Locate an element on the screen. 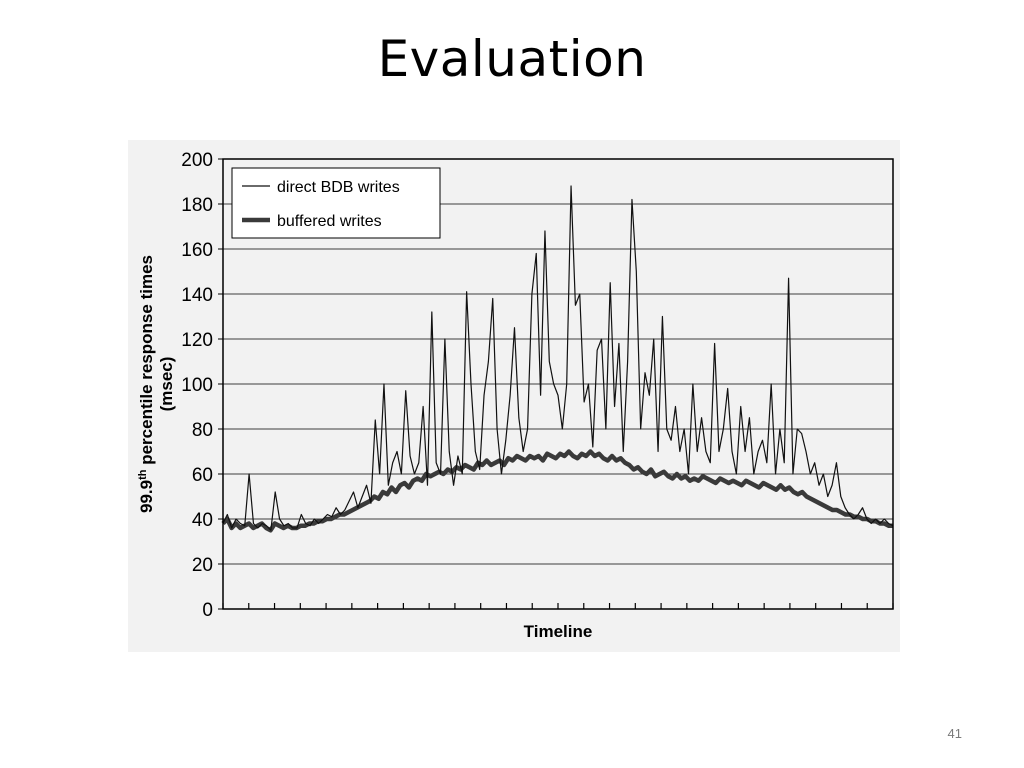  y-tick-label: 40 is located at coordinates (202, 520).